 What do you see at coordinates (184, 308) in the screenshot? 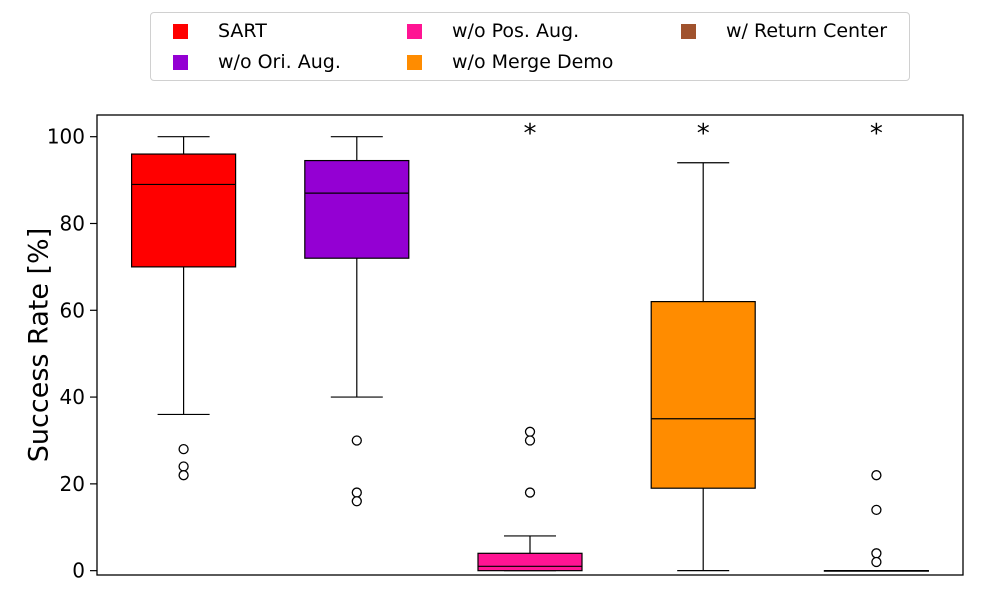
I see `box-sart` at bounding box center [184, 308].